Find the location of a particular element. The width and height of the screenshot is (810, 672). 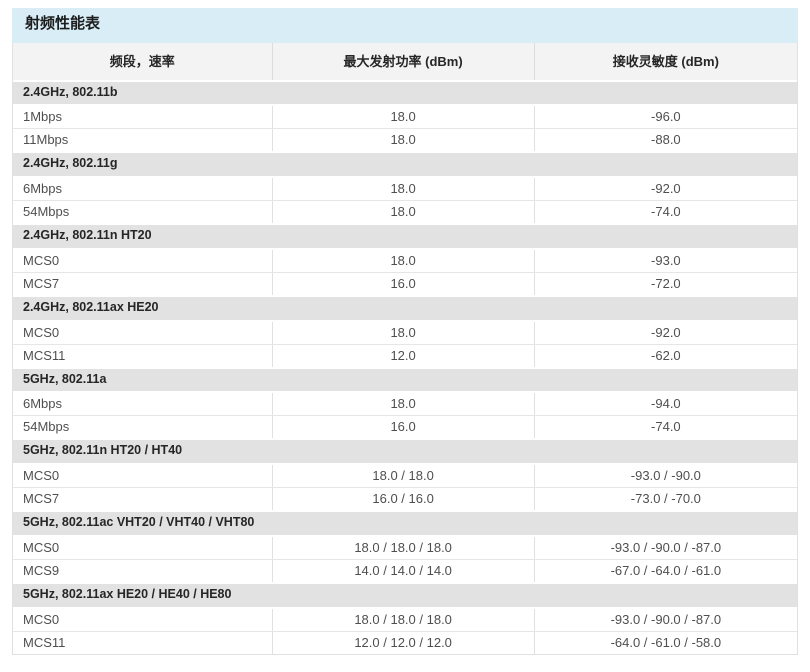

table-row: 54Mbps 18.0 -74.0 is located at coordinates (405, 211).